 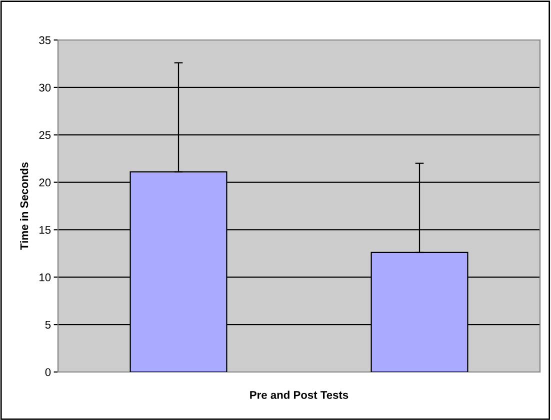 I want to click on y-tick-label: 5, so click(x=48, y=324).